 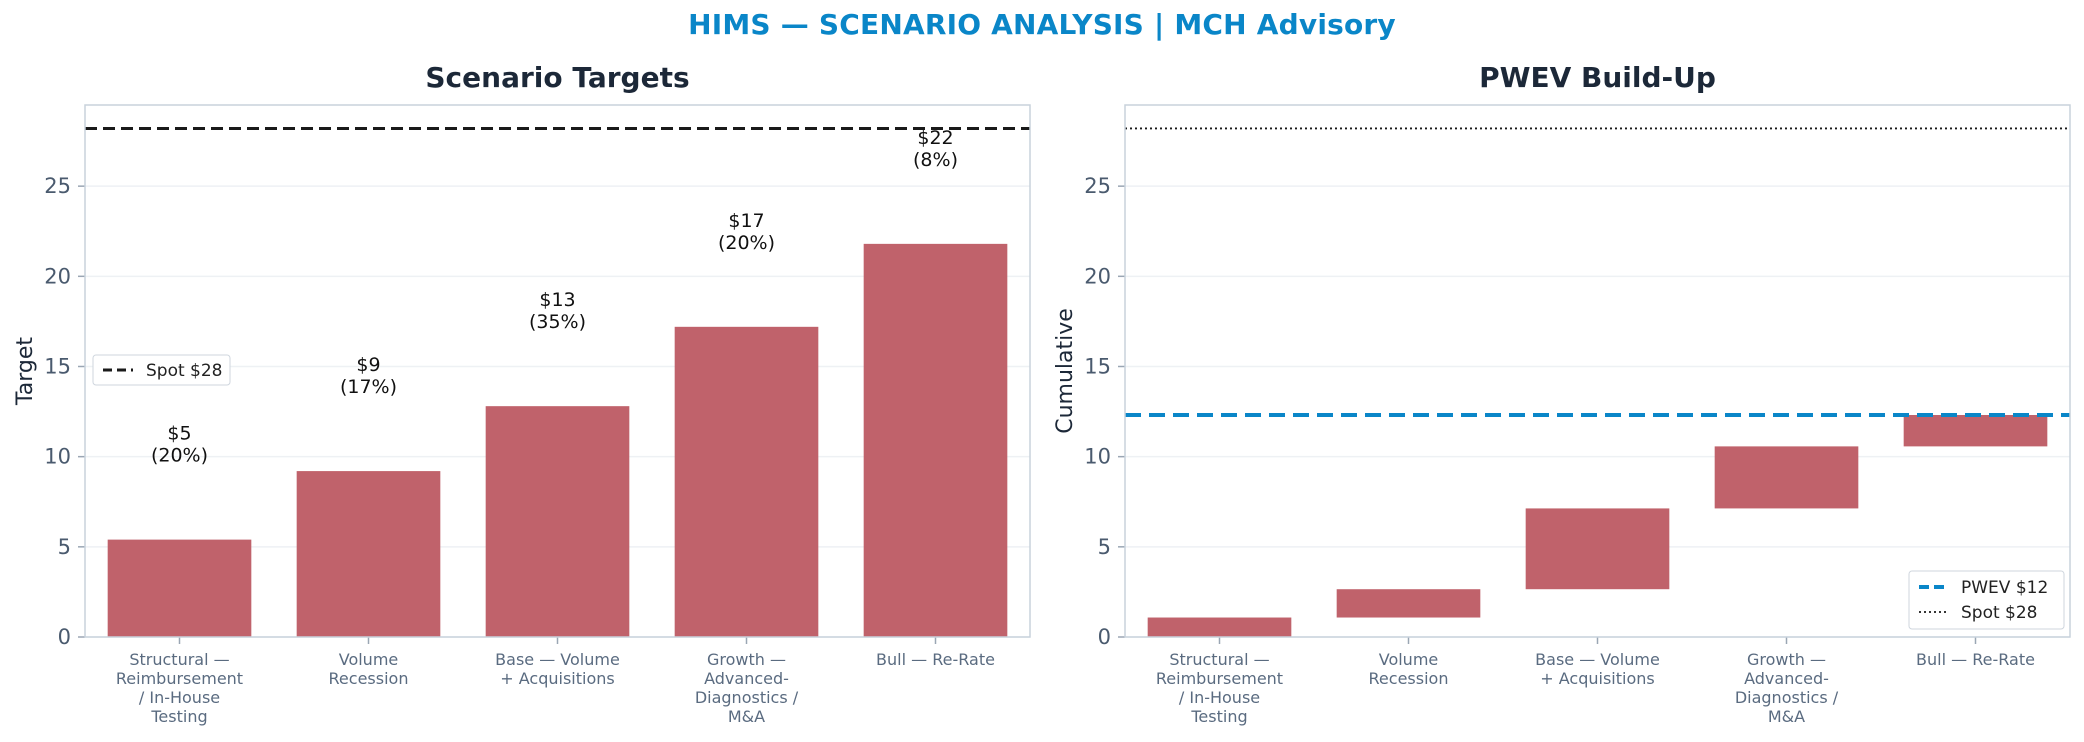 What do you see at coordinates (179, 456) in the screenshot?
I see `data-label-1: (20%)` at bounding box center [179, 456].